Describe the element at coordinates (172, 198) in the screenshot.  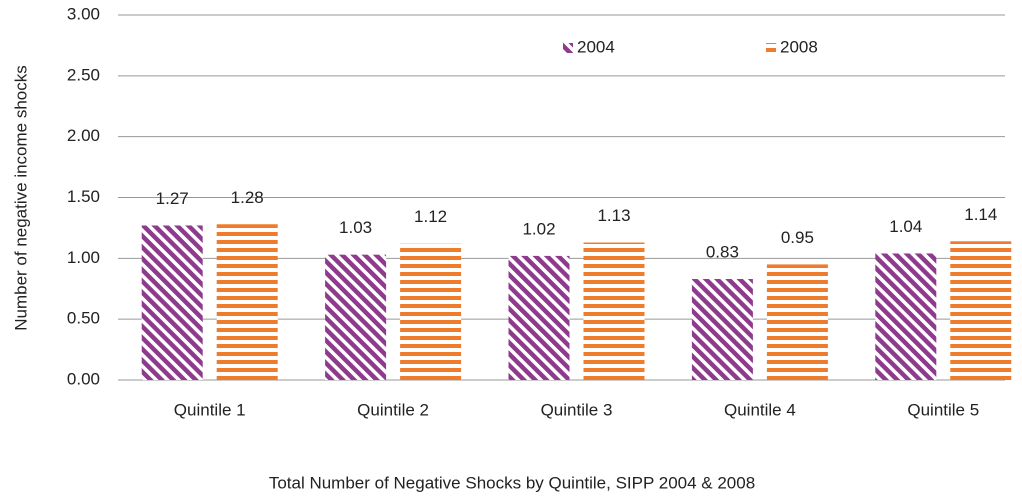
I see `data-label: 1.27` at that location.